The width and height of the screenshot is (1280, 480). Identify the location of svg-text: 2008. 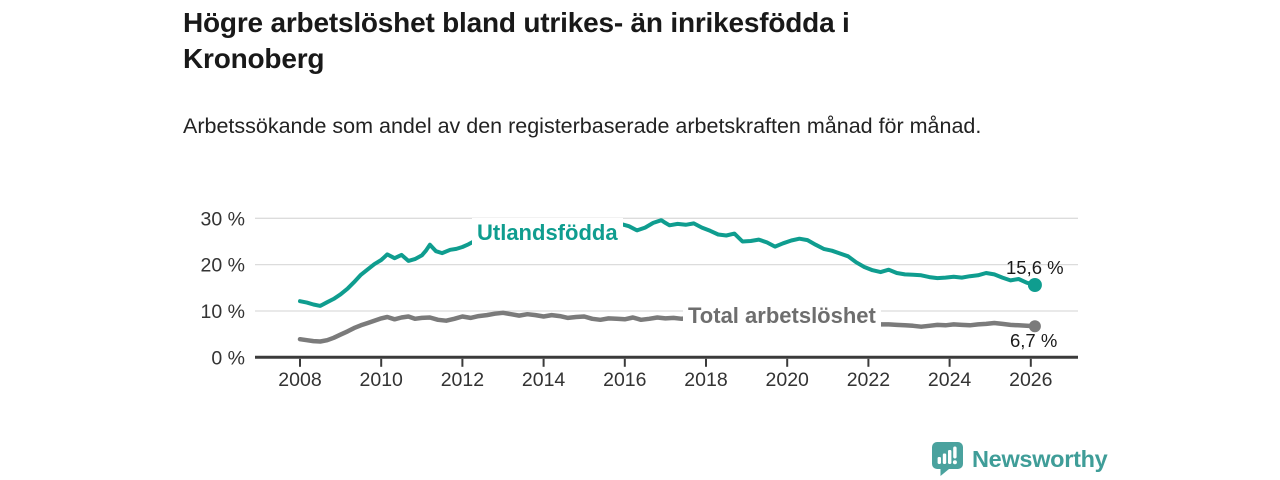
(299, 380).